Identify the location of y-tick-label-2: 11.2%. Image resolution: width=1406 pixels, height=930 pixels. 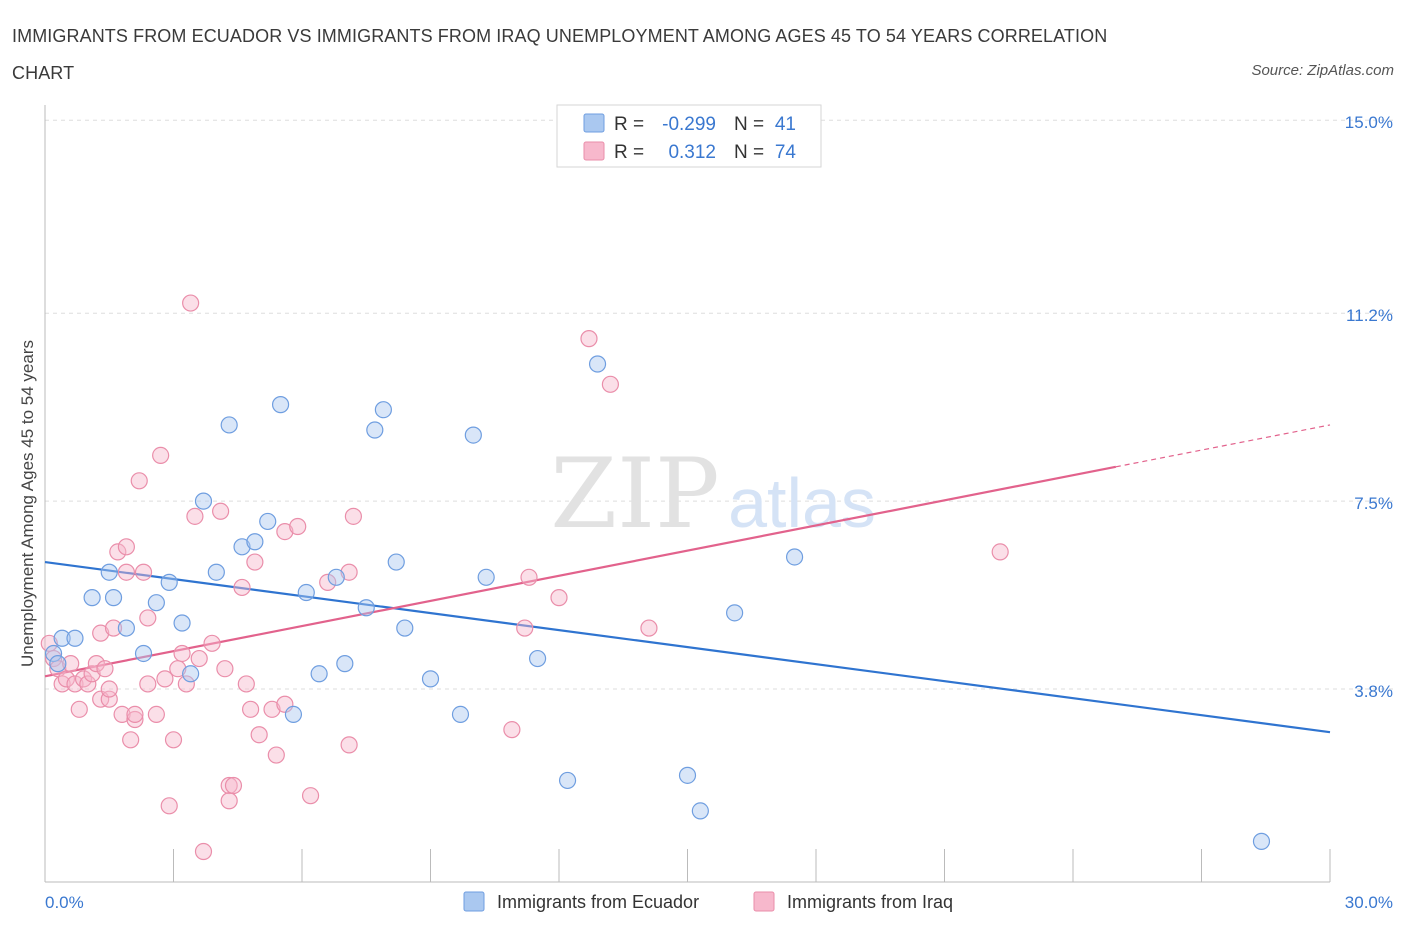
(1369, 315).